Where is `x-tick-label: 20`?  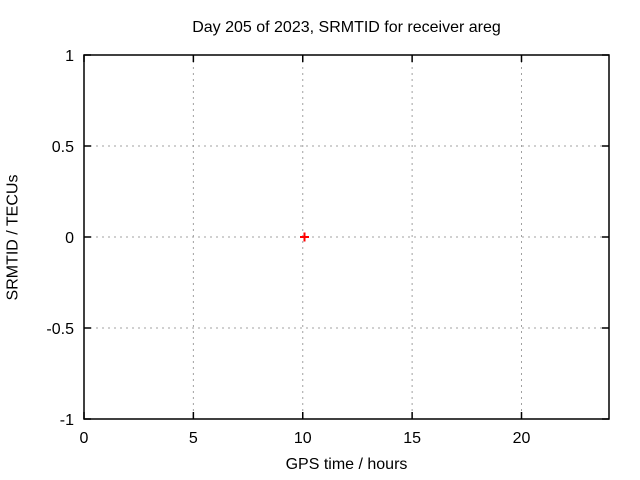
x-tick-label: 20 is located at coordinates (522, 438).